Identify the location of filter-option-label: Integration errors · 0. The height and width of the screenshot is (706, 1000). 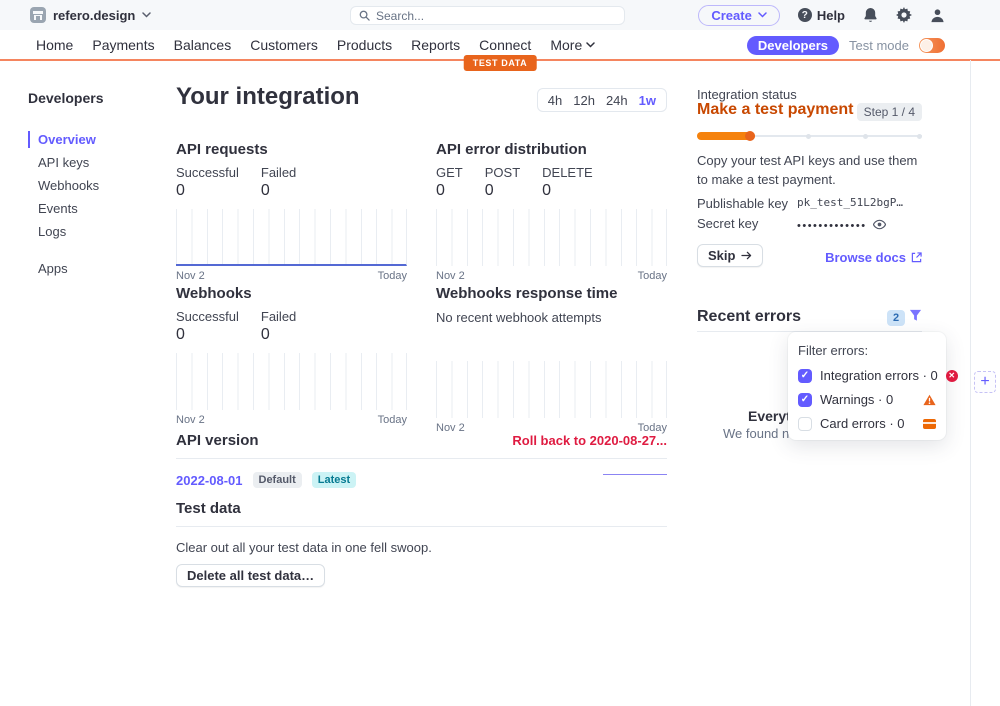
(879, 375).